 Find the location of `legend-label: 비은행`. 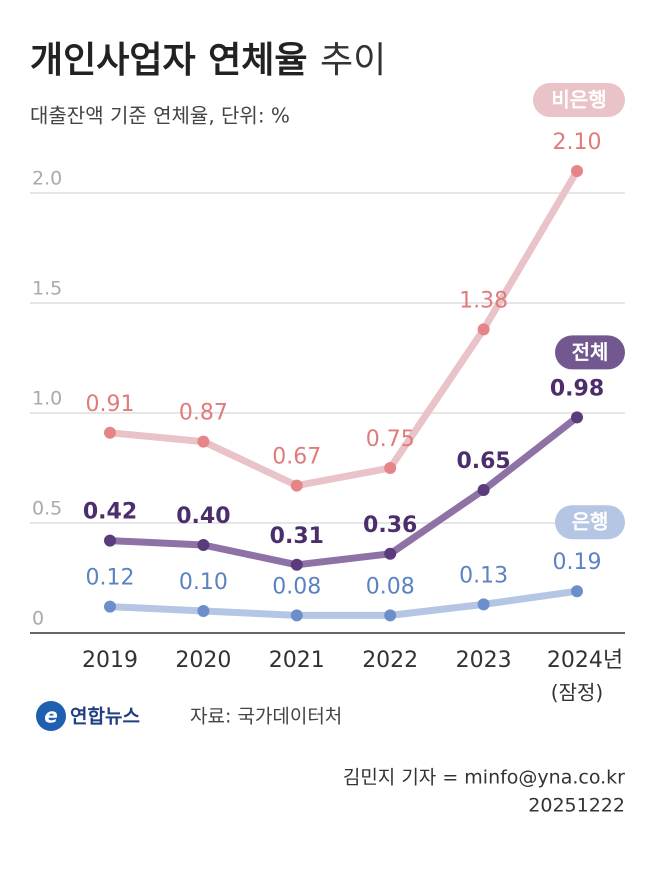

legend-label: 비은행 is located at coordinates (578, 100).